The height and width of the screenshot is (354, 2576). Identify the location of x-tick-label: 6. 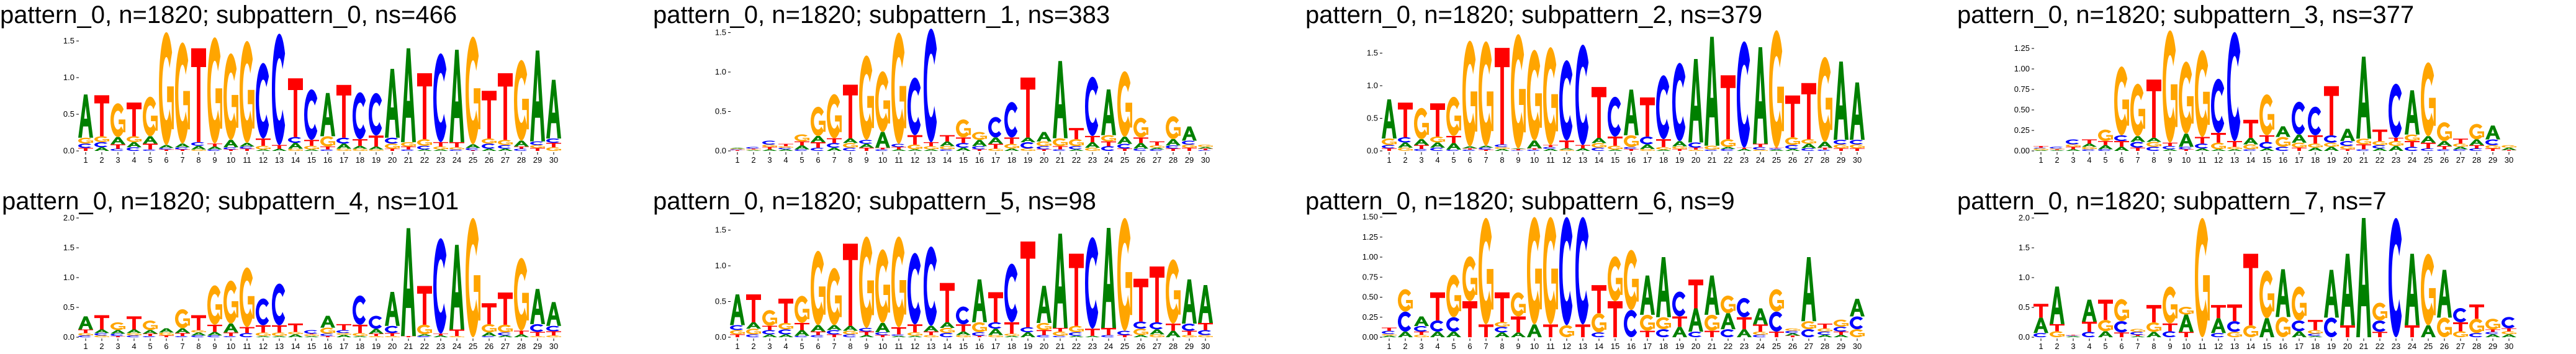
(166, 160).